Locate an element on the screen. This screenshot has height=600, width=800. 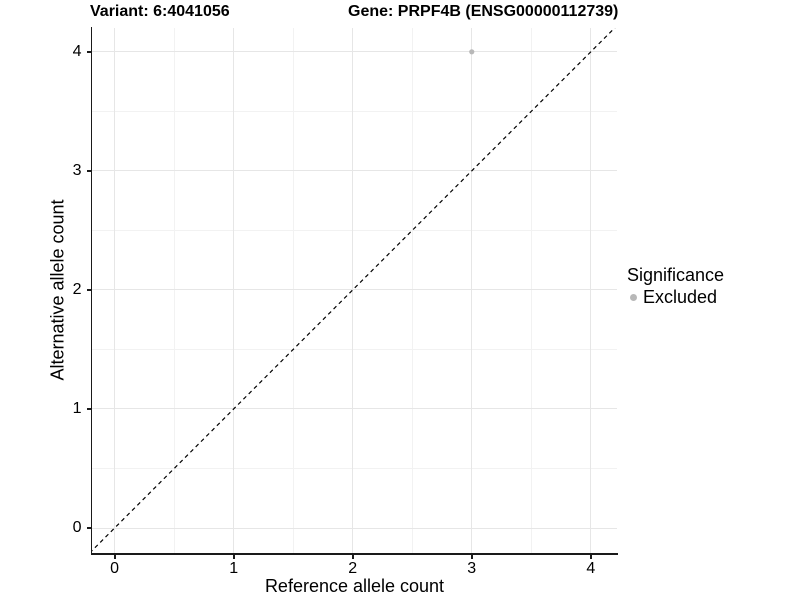
legend-swatch-circle-icon is located at coordinates (633, 297).